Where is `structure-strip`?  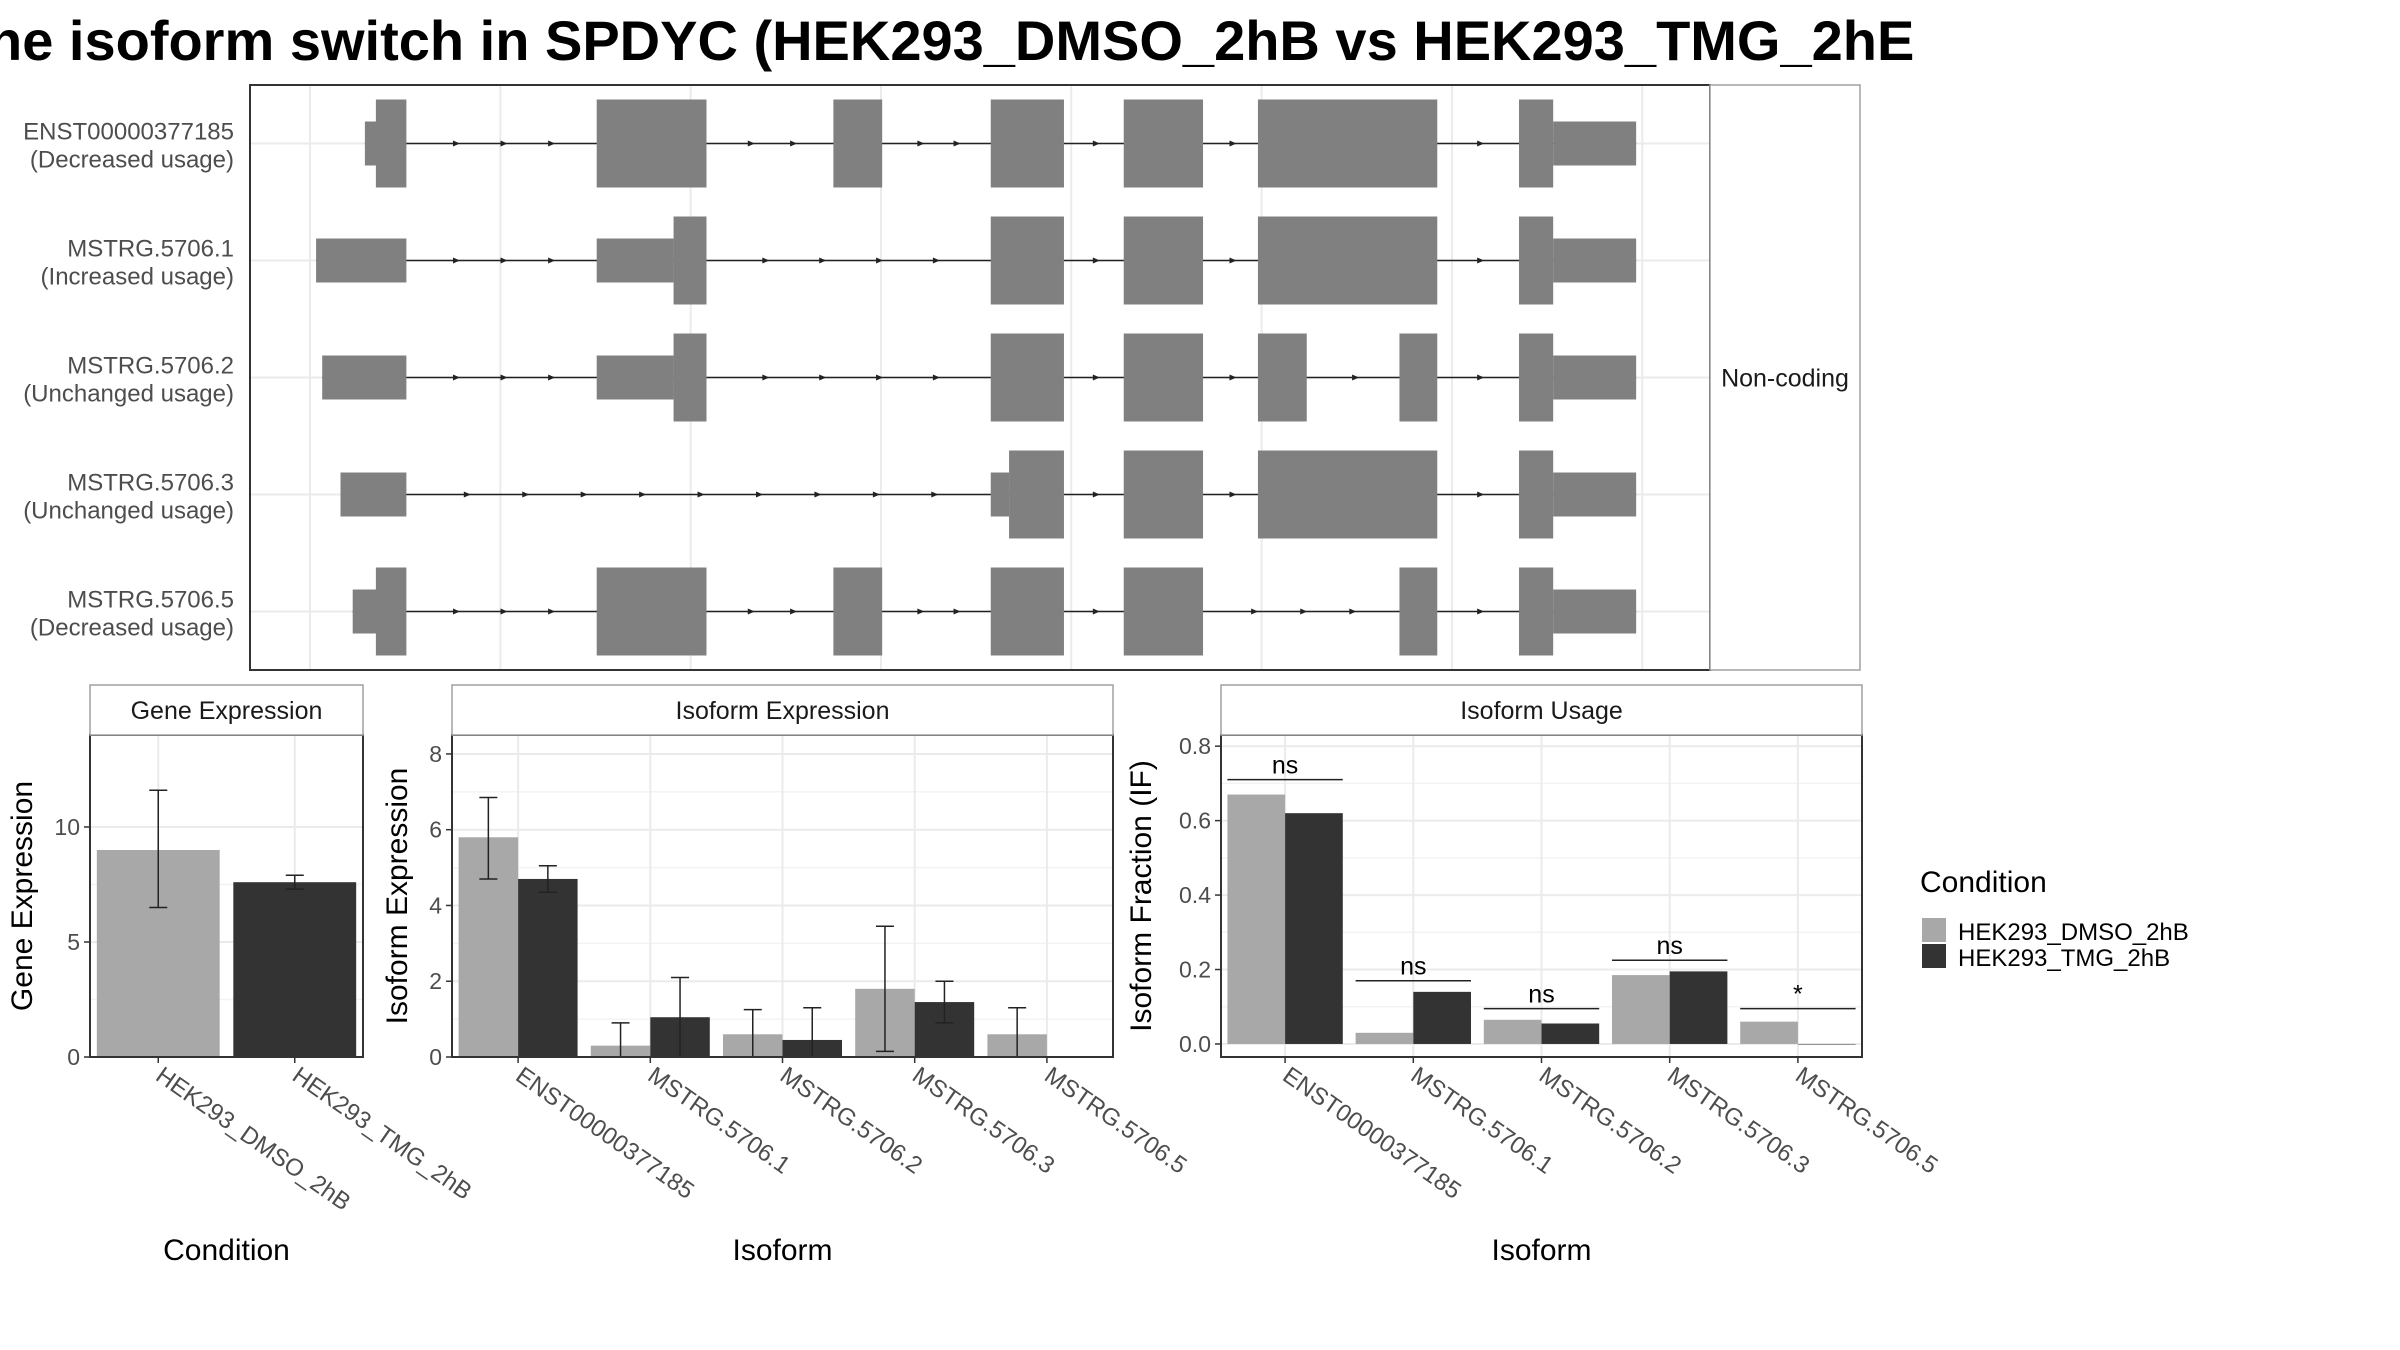 structure-strip is located at coordinates (1785, 377).